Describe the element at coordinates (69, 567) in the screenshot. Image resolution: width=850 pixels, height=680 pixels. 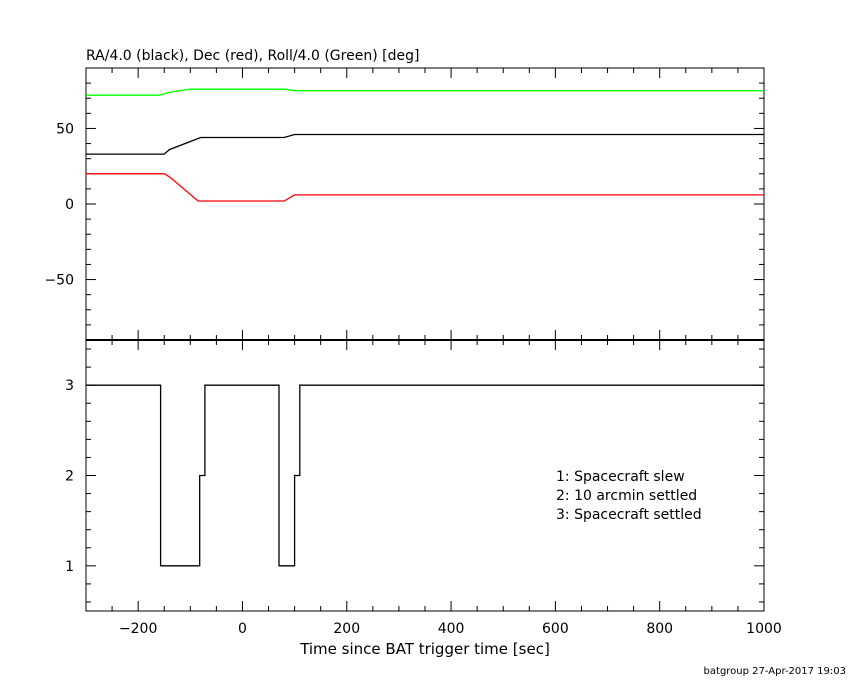
I see `y-tick-label: 1` at that location.